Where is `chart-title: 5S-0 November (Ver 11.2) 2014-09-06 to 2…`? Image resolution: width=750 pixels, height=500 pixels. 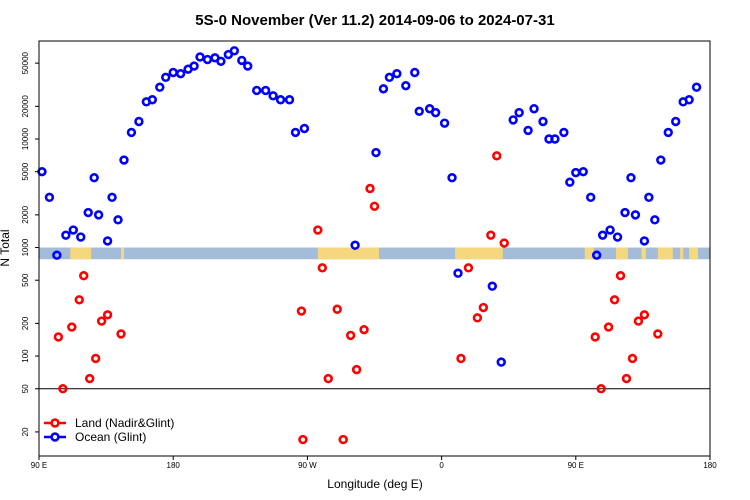
chart-title: 5S-0 November (Ver 11.2) 2014-09-06 to 2… is located at coordinates (374, 20).